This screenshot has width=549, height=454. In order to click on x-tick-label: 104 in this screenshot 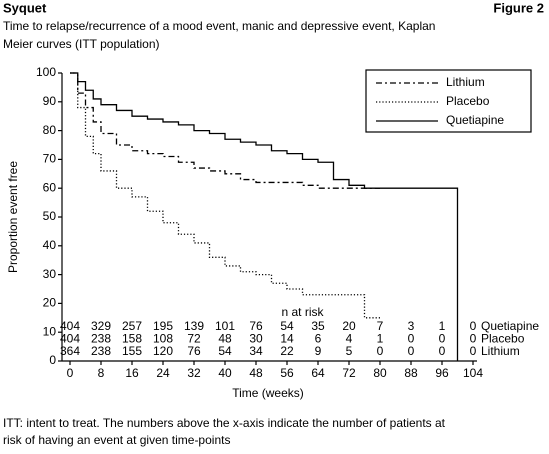, I will do `click(473, 373)`.